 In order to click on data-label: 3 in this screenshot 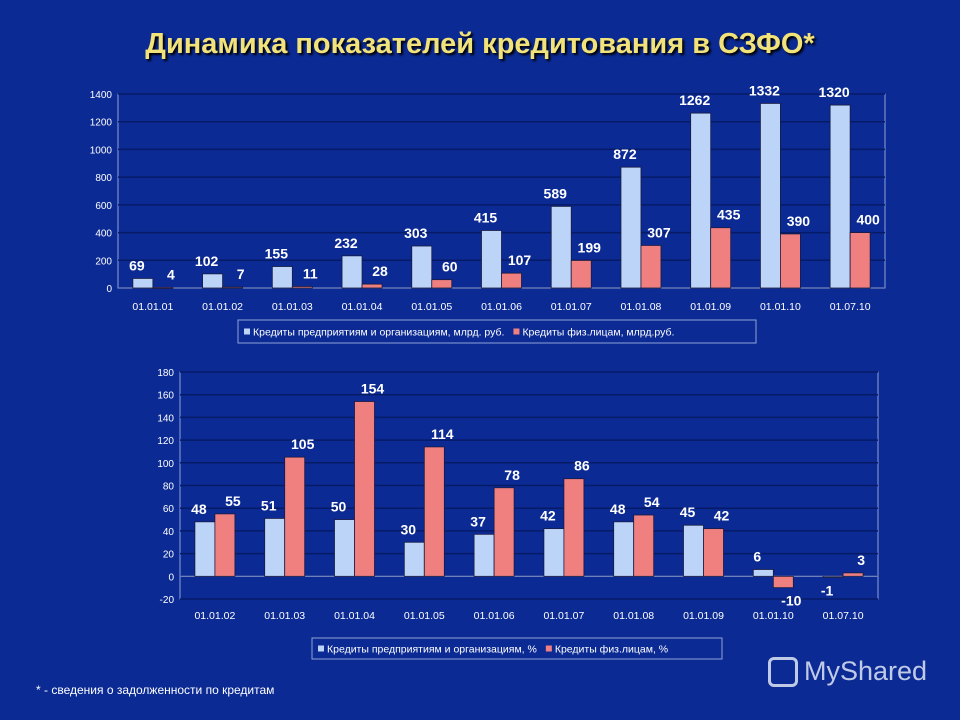, I will do `click(861, 560)`.